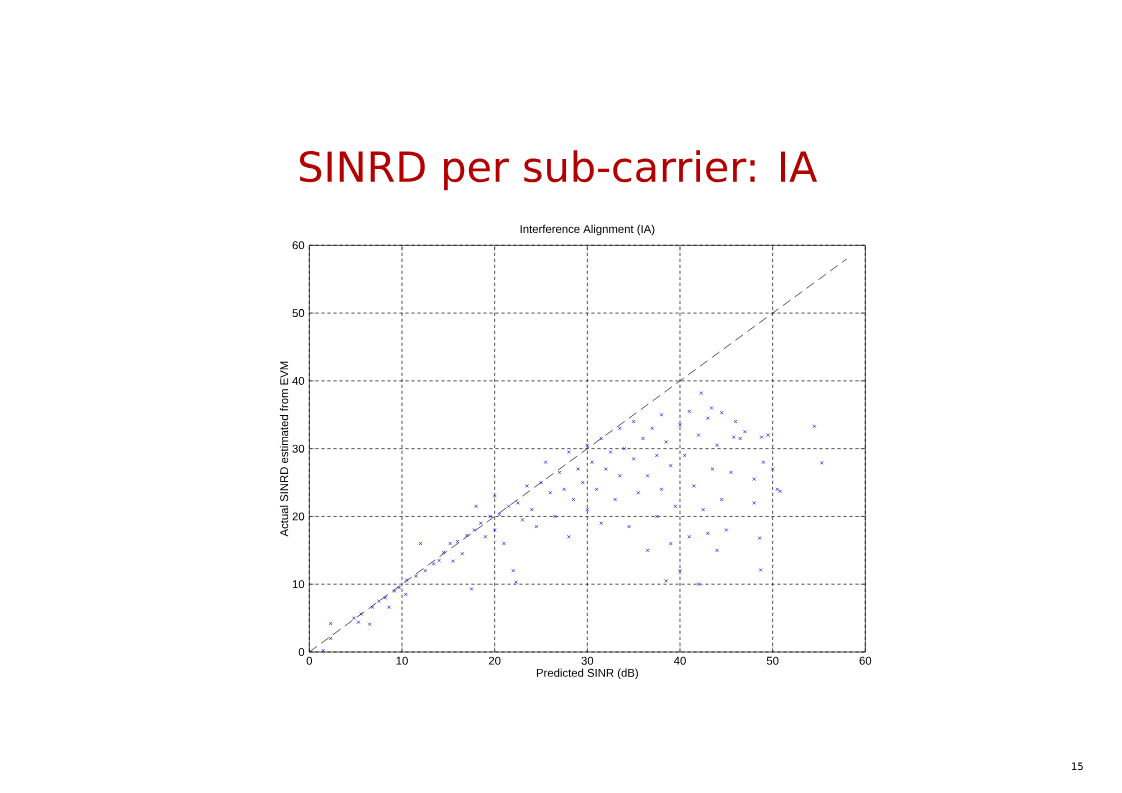 This screenshot has height=793, width=1122. I want to click on x-tick-label: 30, so click(587, 660).